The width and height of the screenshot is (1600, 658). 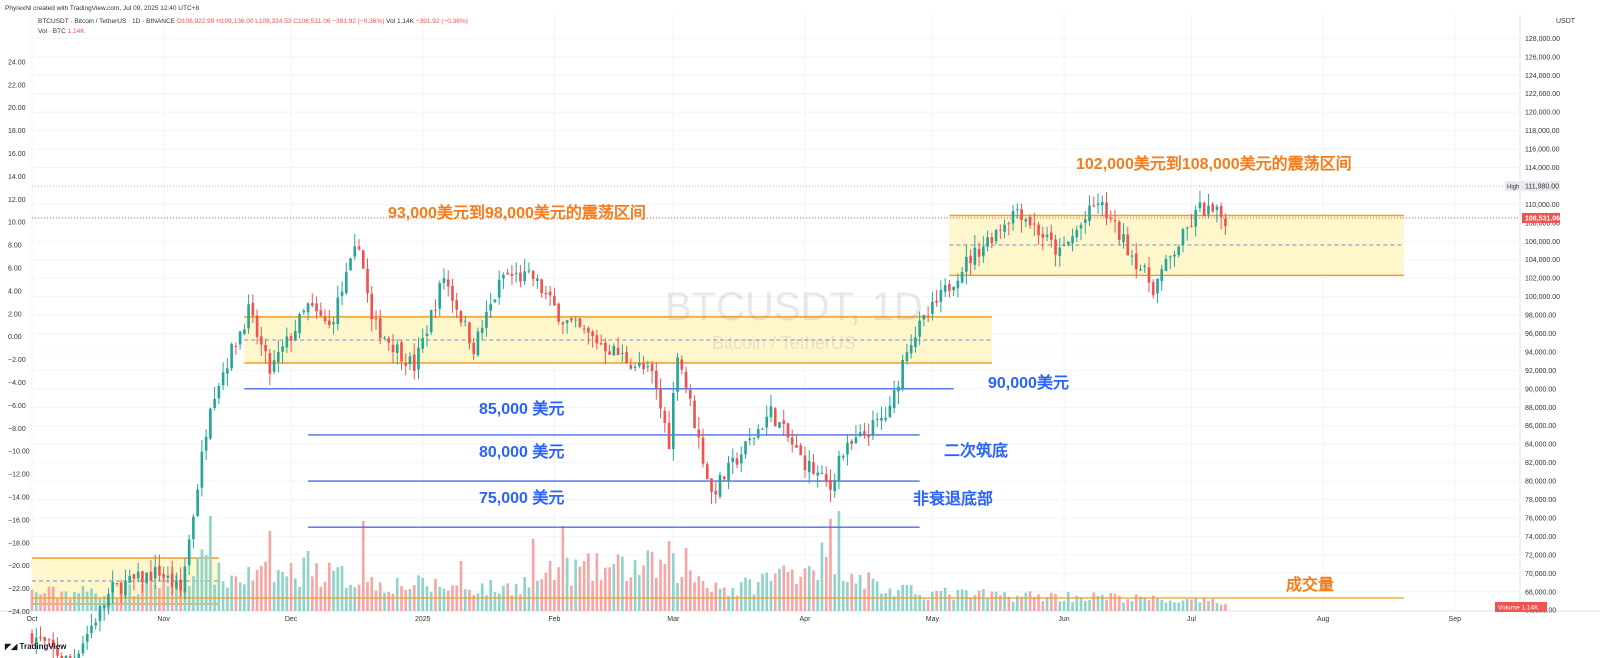 I want to click on volume-legend-value: 1.14K, so click(x=76, y=31).